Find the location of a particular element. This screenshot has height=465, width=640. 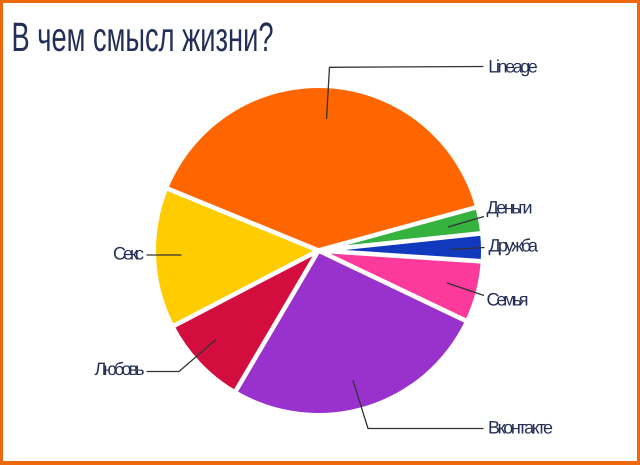

svg-text: В чем смысл жизни? is located at coordinates (143, 37).